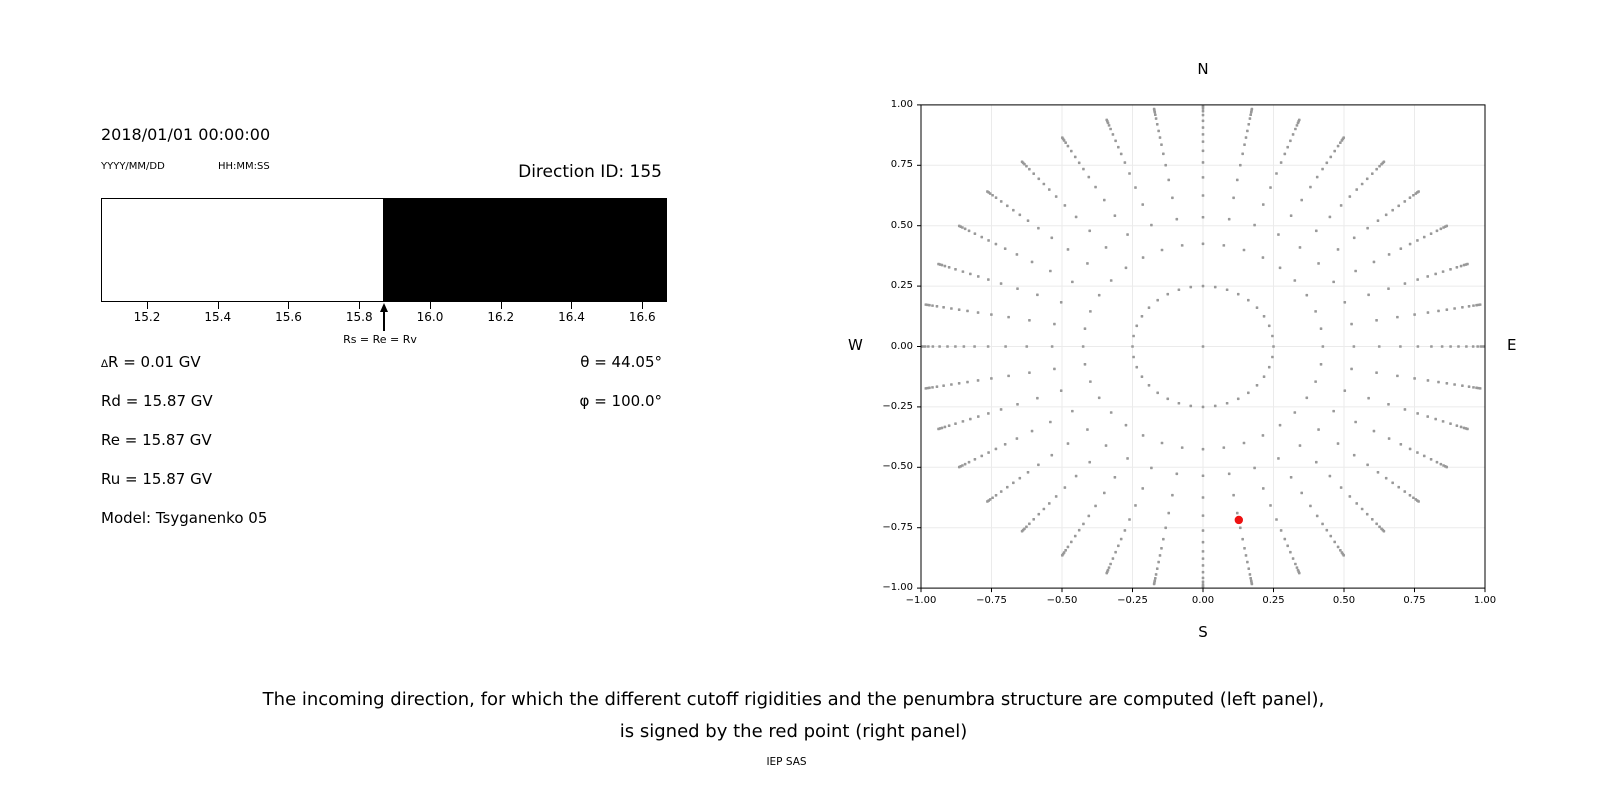 The height and width of the screenshot is (800, 1600). I want to click on penumbra-axis-tick-label: 15.8, so click(359, 317).